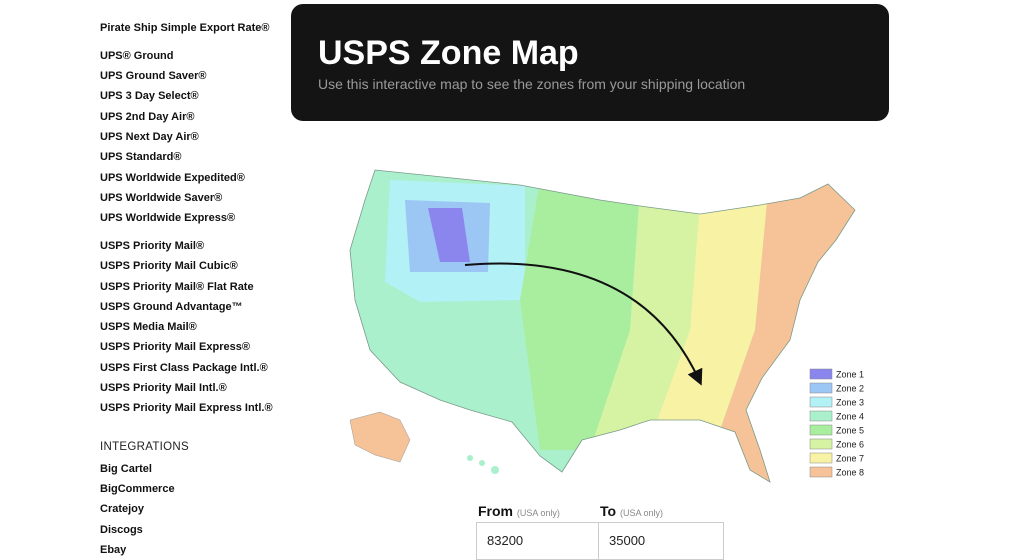 Image resolution: width=1024 pixels, height=560 pixels. What do you see at coordinates (850, 375) in the screenshot?
I see `legend-label: Zone 1` at bounding box center [850, 375].